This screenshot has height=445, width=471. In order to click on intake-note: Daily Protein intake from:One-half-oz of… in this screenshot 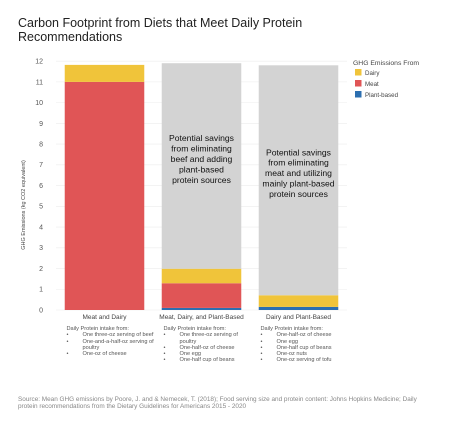, I will do `click(306, 345)`.